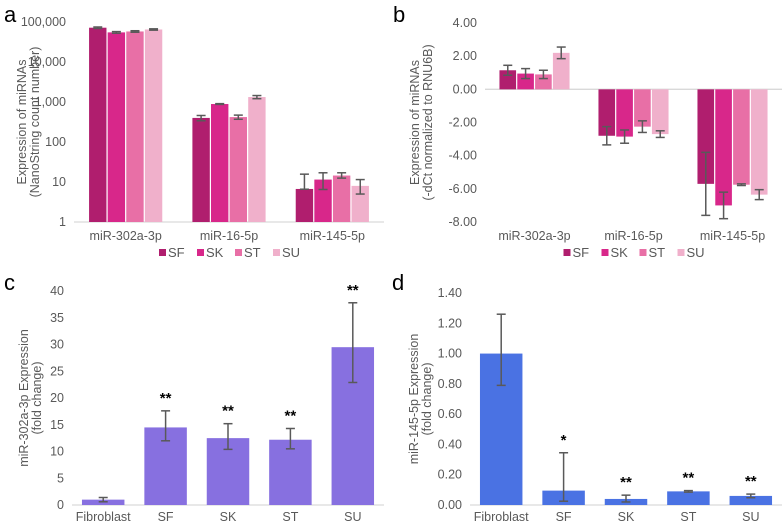 This screenshot has height=524, width=782. What do you see at coordinates (57, 398) in the screenshot?
I see `y-tick-label: 20` at bounding box center [57, 398].